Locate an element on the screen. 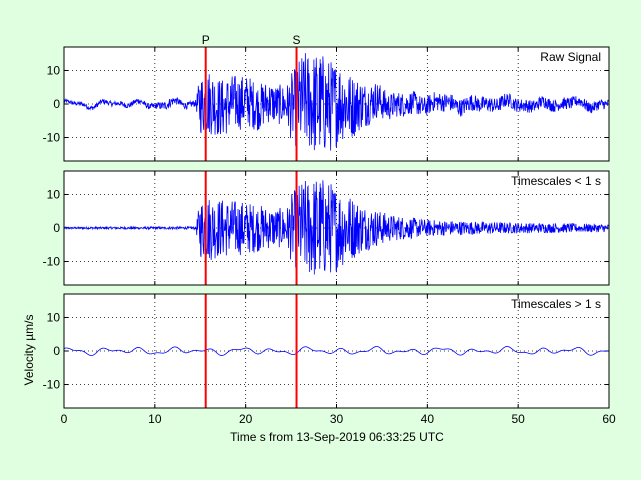 Image resolution: width=641 pixels, height=480 pixels. phase-label-s: S is located at coordinates (297, 40).